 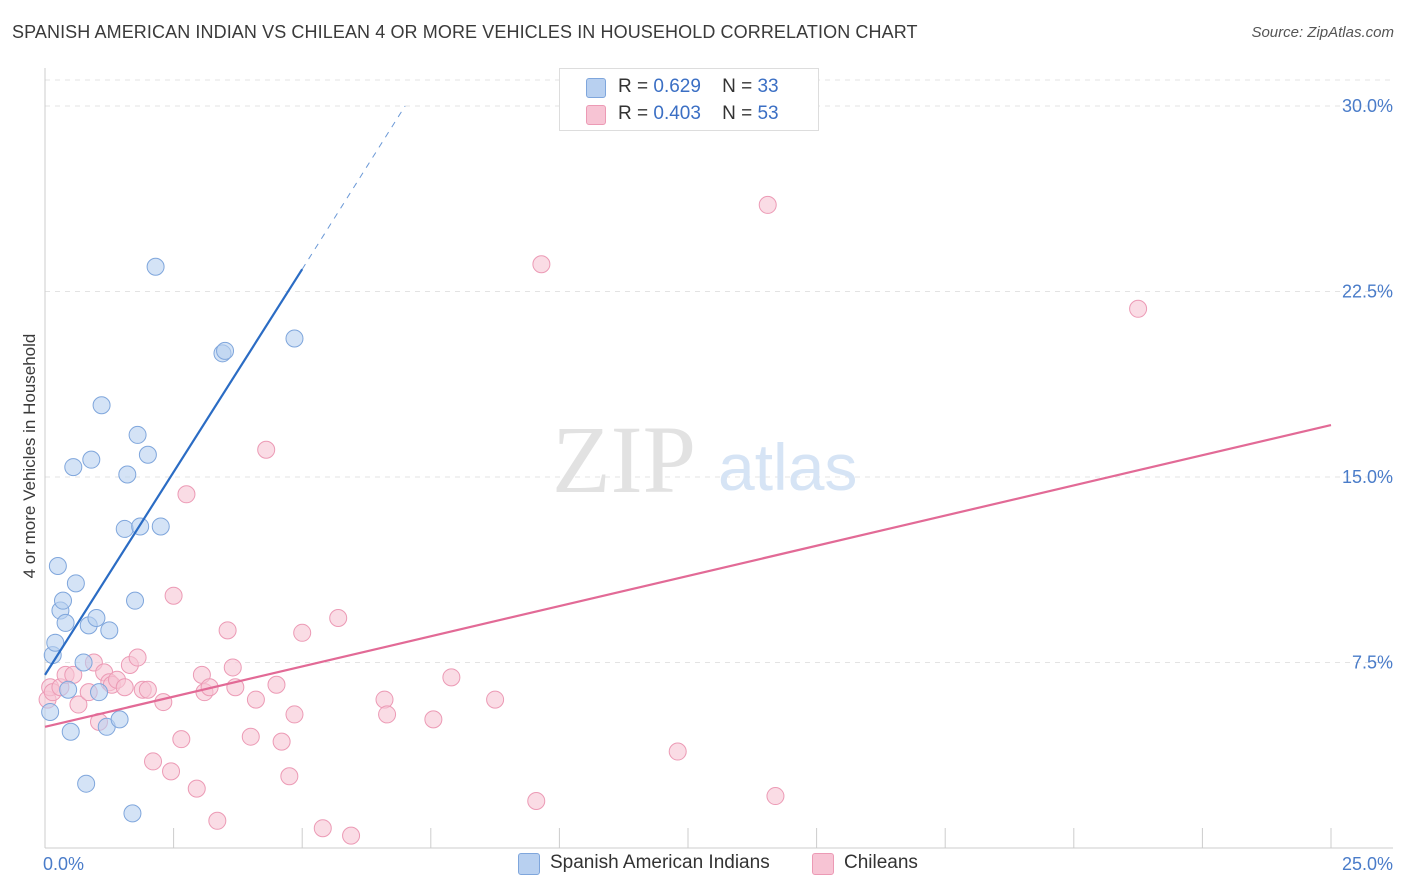 What do you see at coordinates (689, 99) in the screenshot?
I see `correlation-legend: R = 0.629 N = 33 R = 0.403 N = 53` at bounding box center [689, 99].